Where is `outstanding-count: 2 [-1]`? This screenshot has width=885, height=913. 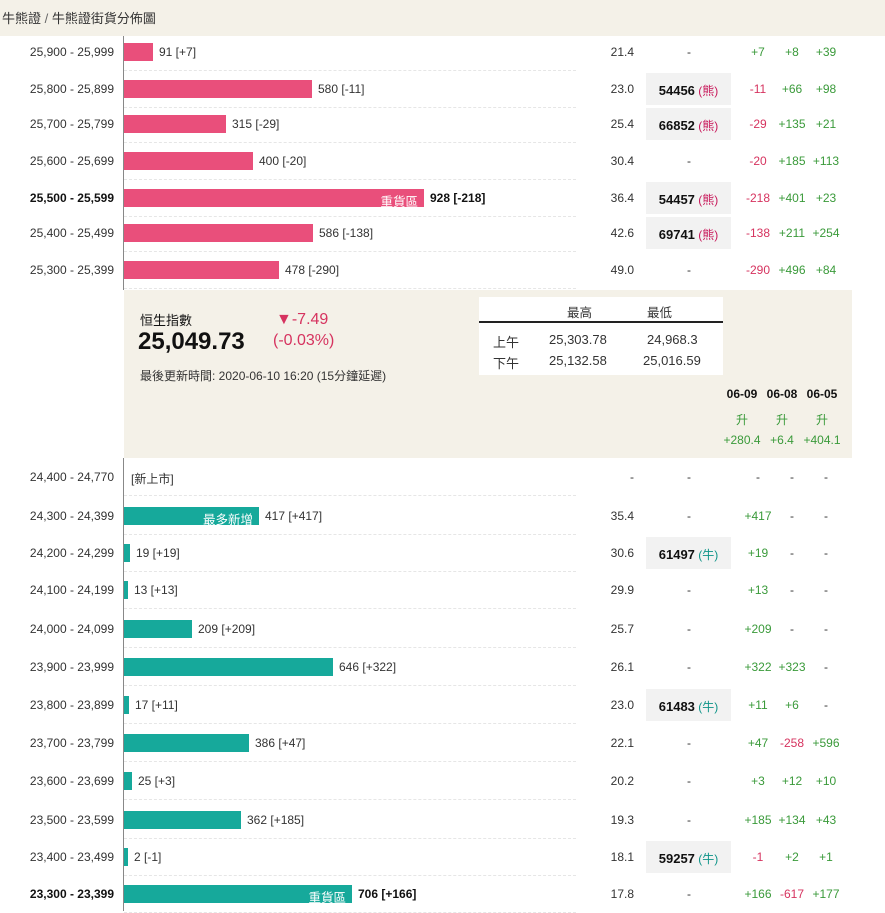
outstanding-count: 2 [-1] is located at coordinates (148, 857).